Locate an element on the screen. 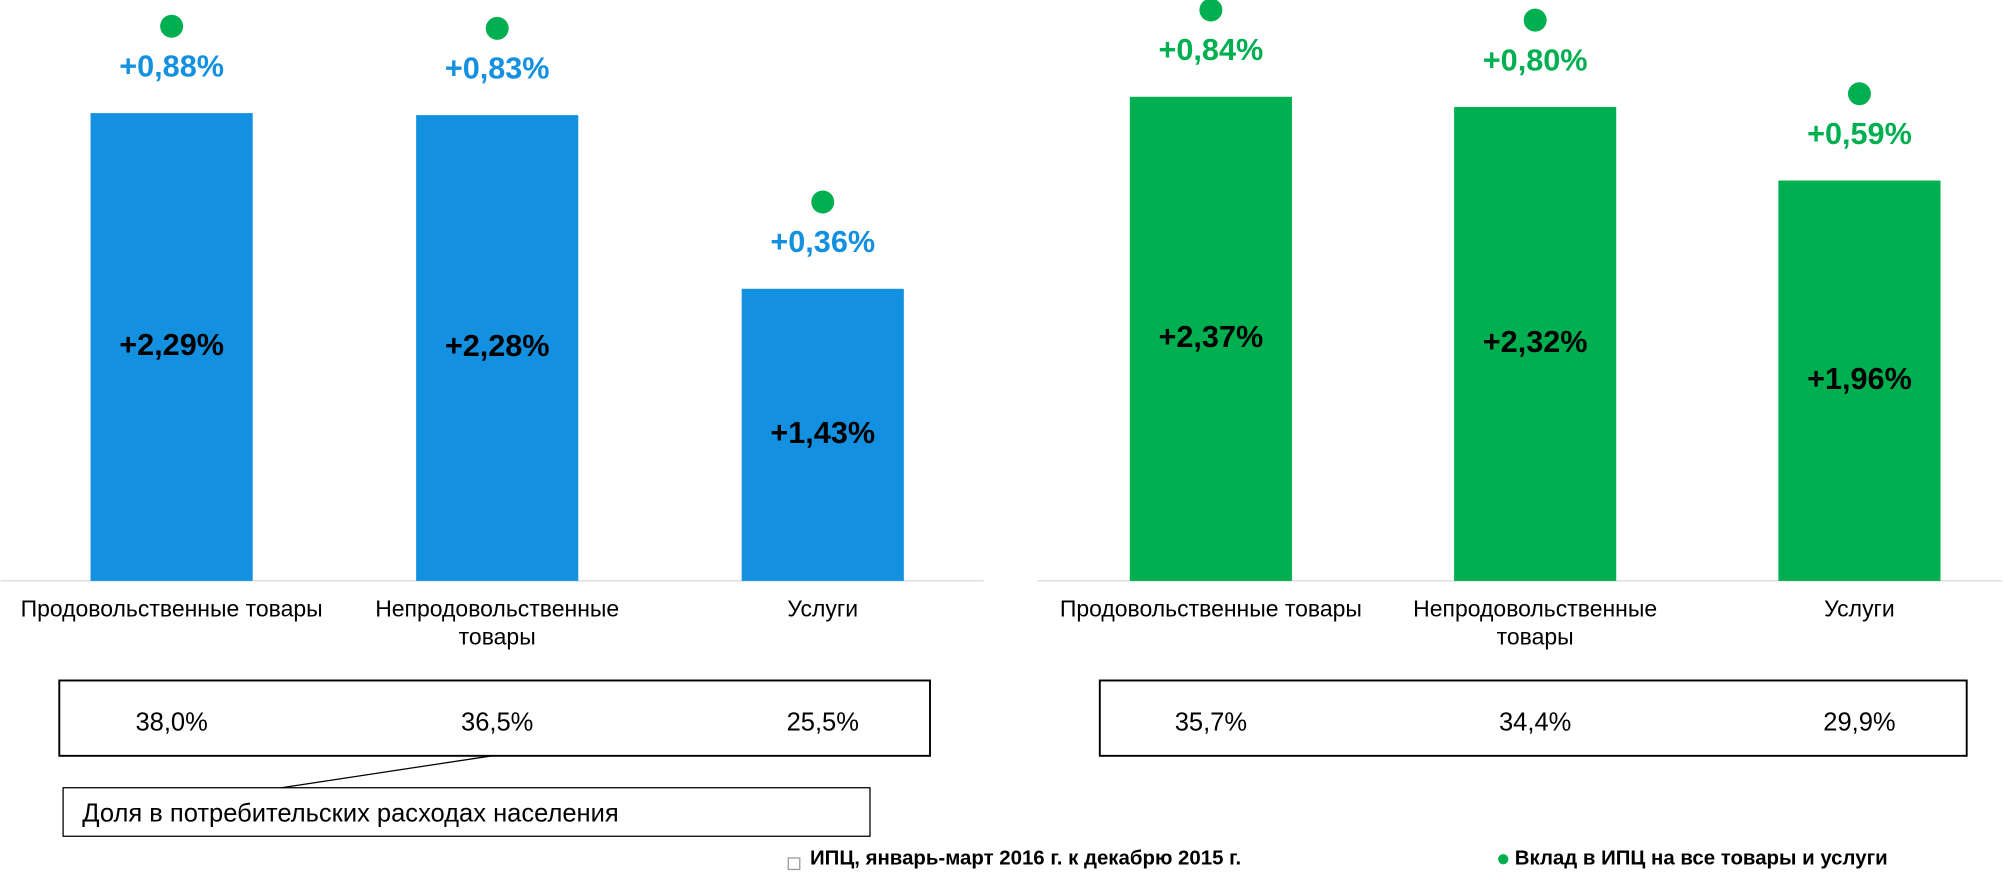 This screenshot has width=2003, height=872. contribution-label: +0,80% is located at coordinates (1535, 60).